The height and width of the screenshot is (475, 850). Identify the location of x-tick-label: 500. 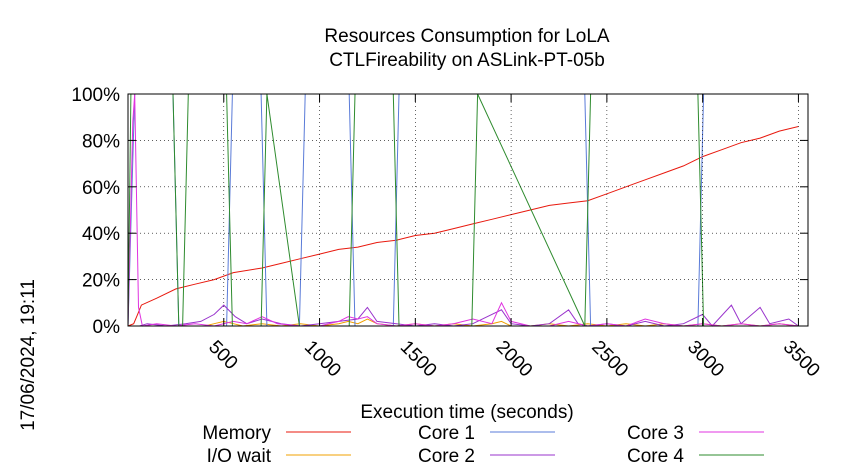
(222, 355).